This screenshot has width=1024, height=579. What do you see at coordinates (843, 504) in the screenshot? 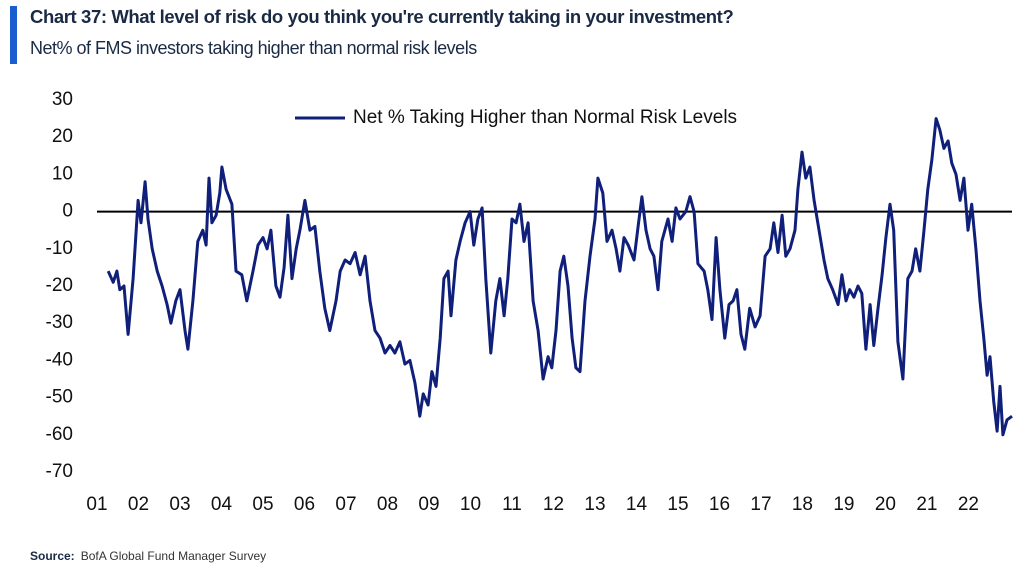
I see `x-tick-label: 19` at bounding box center [843, 504].